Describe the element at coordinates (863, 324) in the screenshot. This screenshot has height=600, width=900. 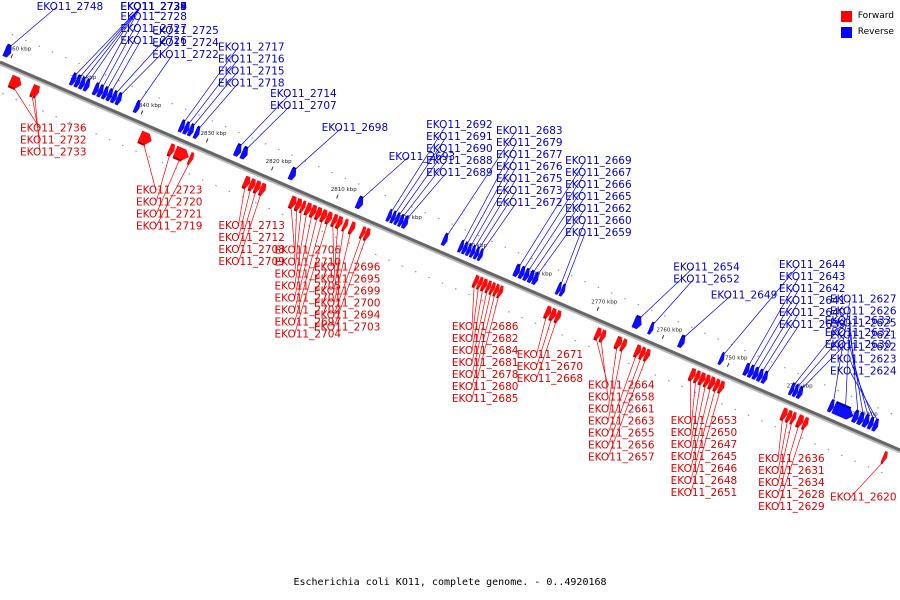
I see `gene-label: EKO11_2625` at that location.